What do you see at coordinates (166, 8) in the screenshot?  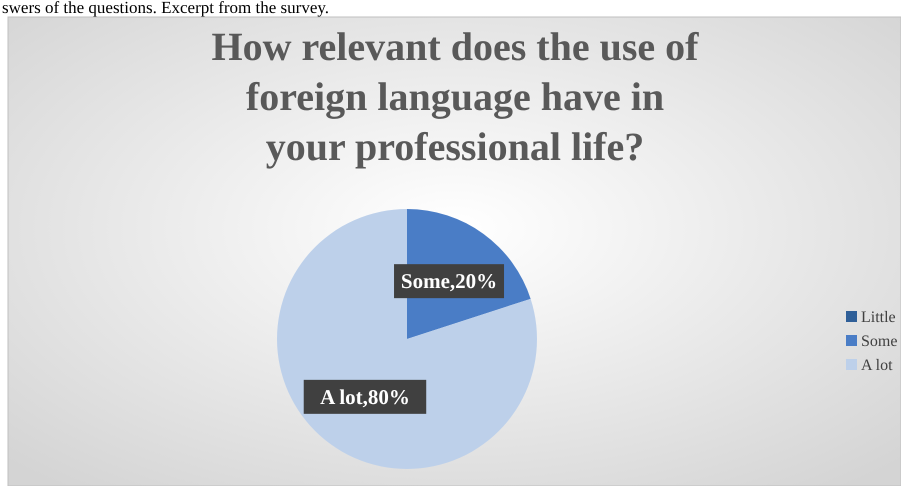 I see `text: swers of the questions. Excerpt from the survey.` at bounding box center [166, 8].